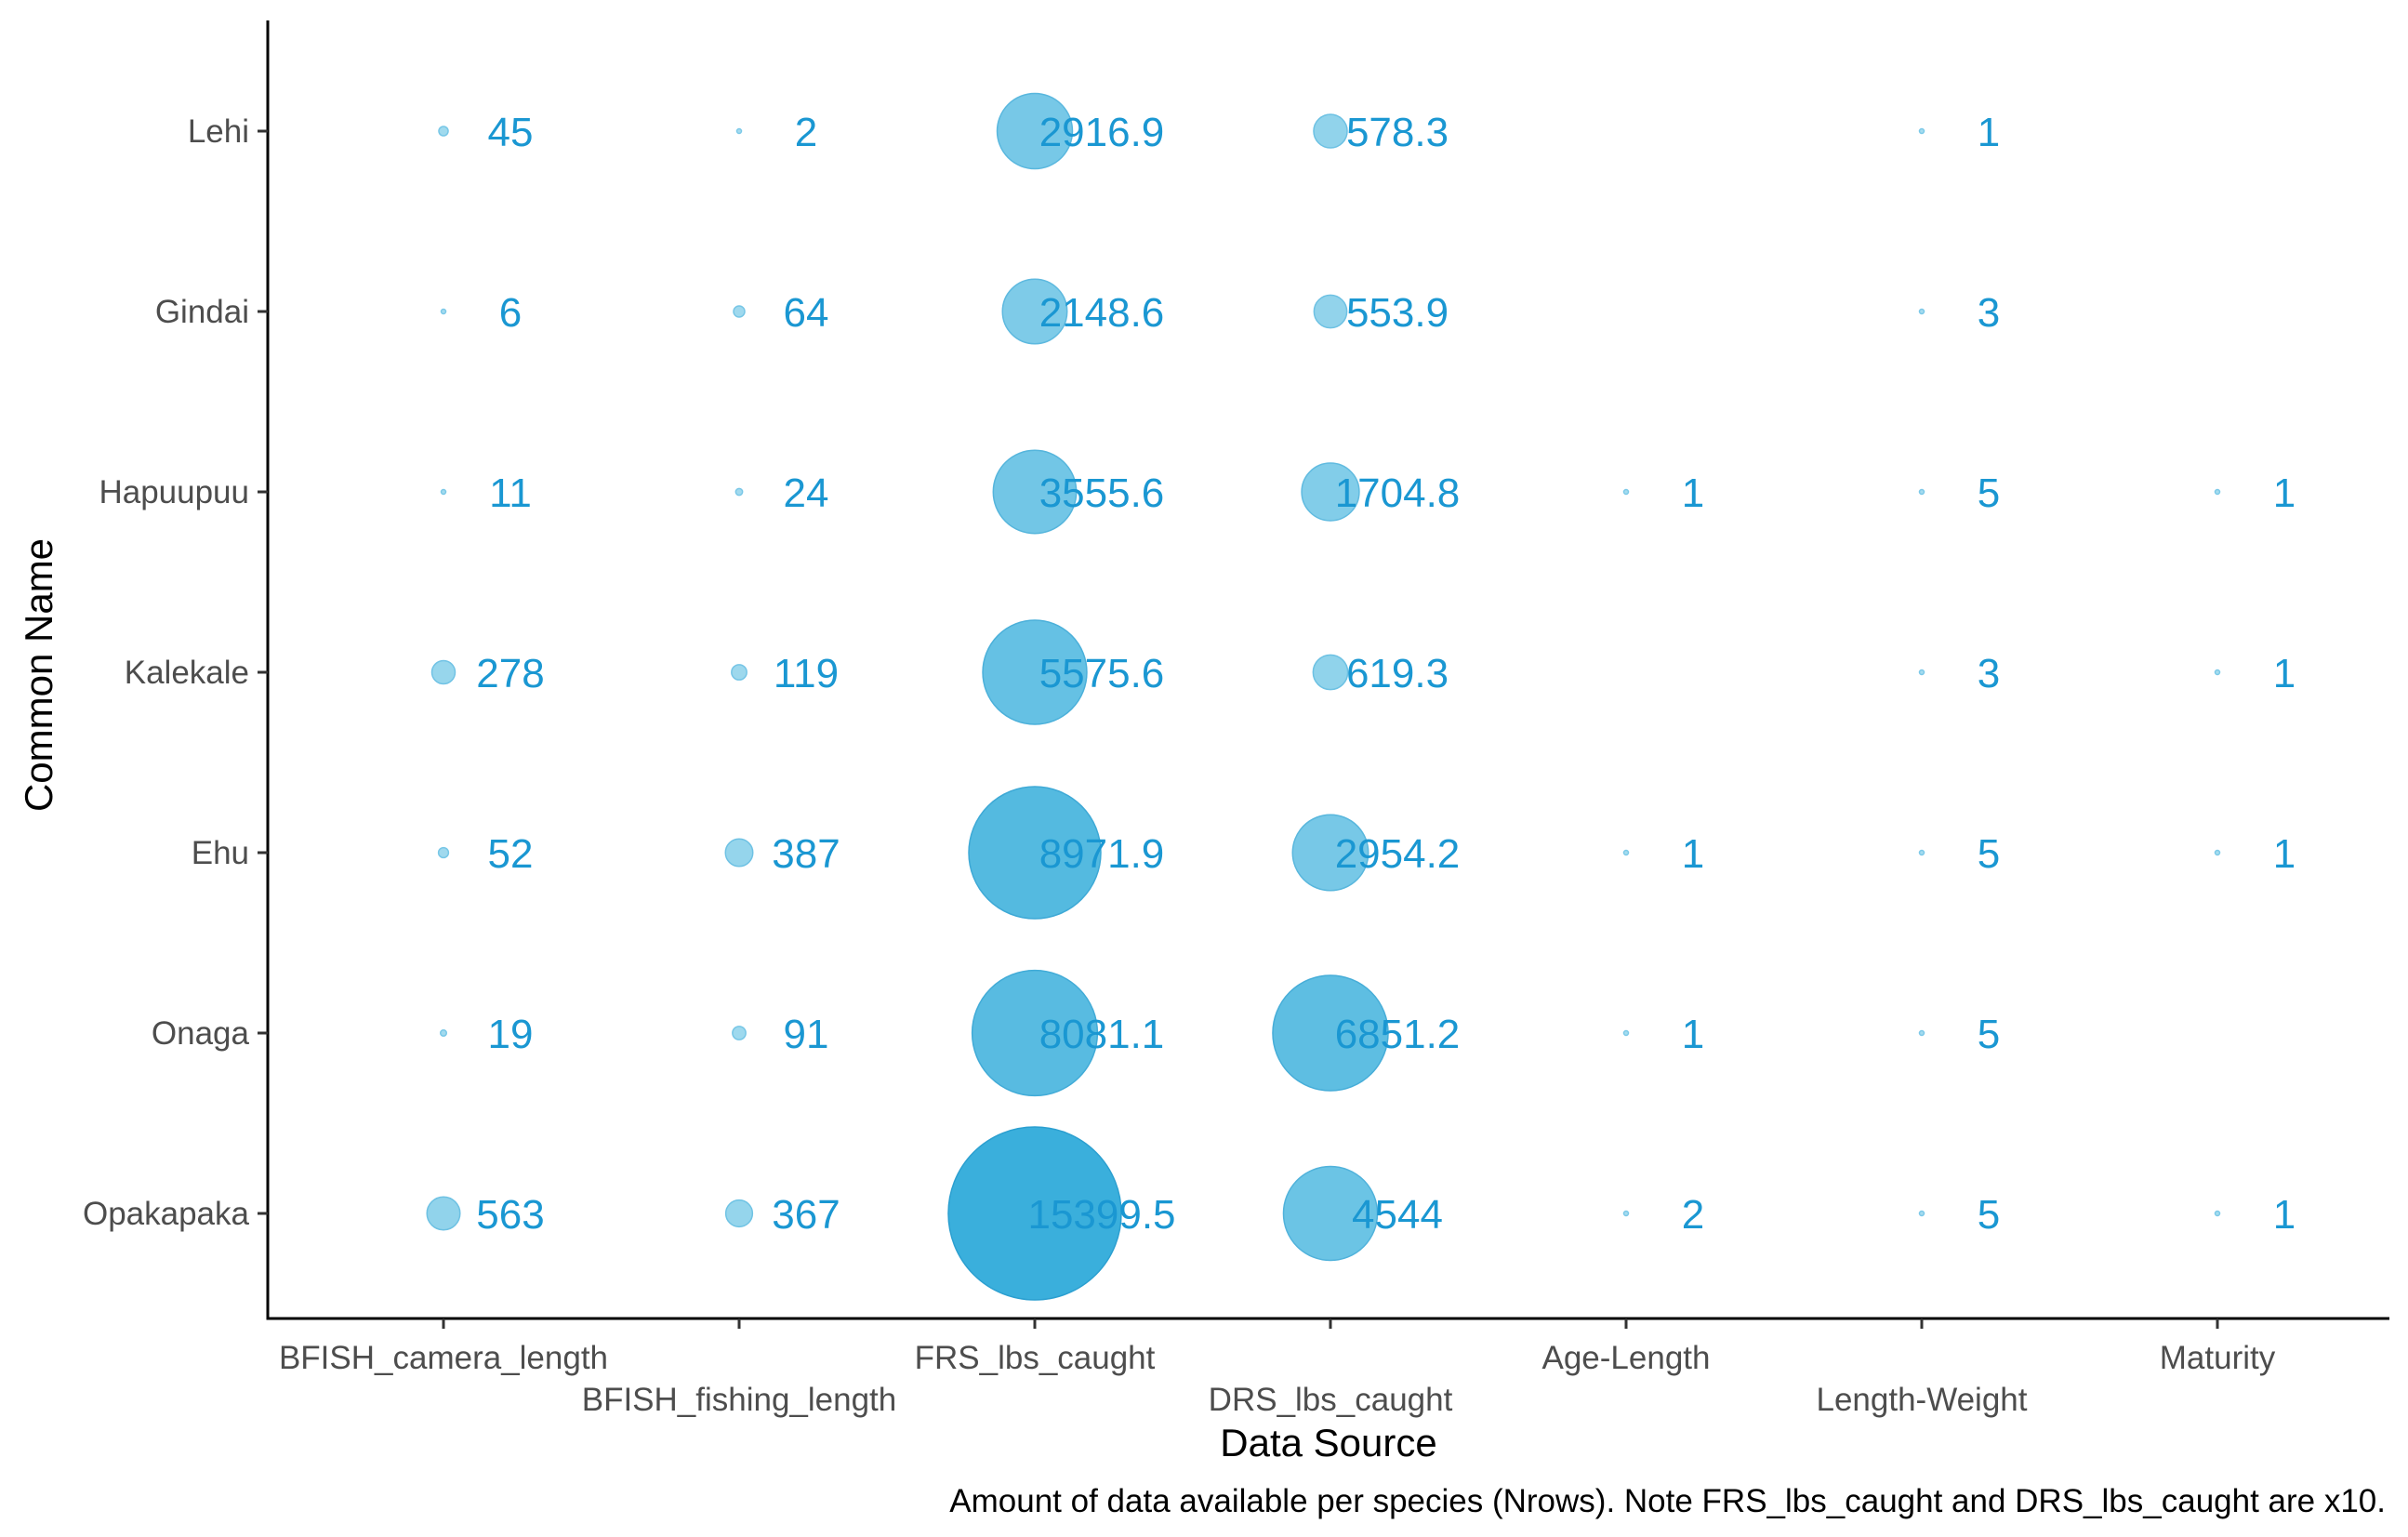 The image size is (2408, 1537). I want to click on x-tick-label-bfish-fishing-length: BFISH_fishing_length, so click(739, 1400).